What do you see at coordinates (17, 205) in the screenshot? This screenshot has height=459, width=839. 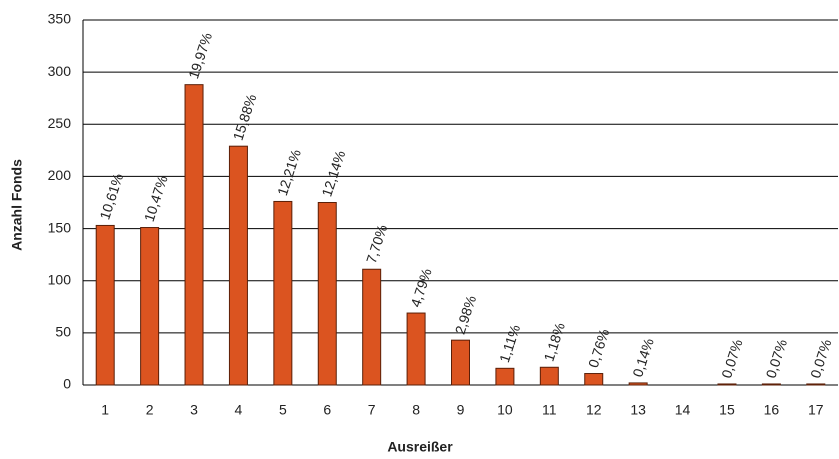 I see `y-axis-label: Anzahl Fonds` at bounding box center [17, 205].